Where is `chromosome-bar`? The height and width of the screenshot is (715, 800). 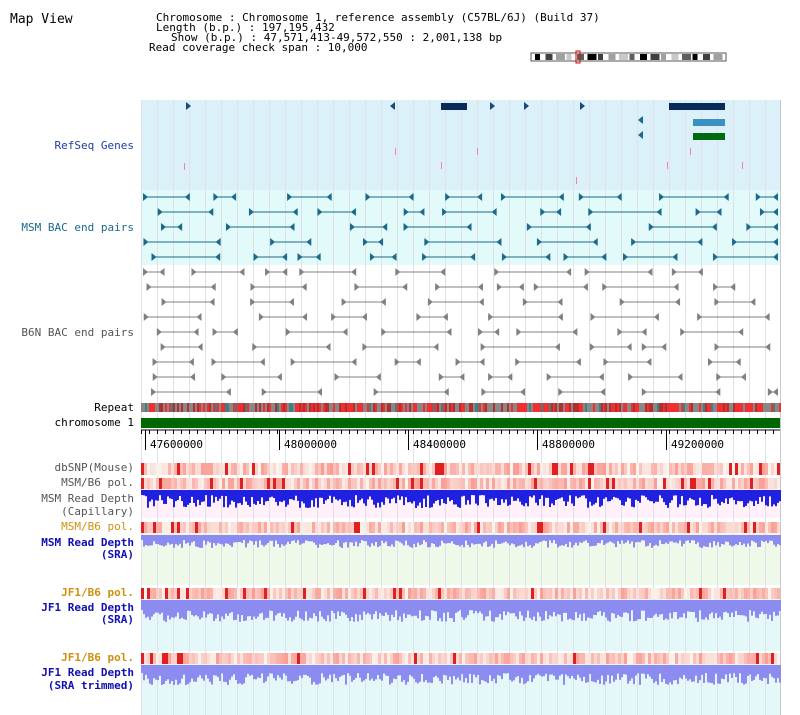
chromosome-bar is located at coordinates (460, 423).